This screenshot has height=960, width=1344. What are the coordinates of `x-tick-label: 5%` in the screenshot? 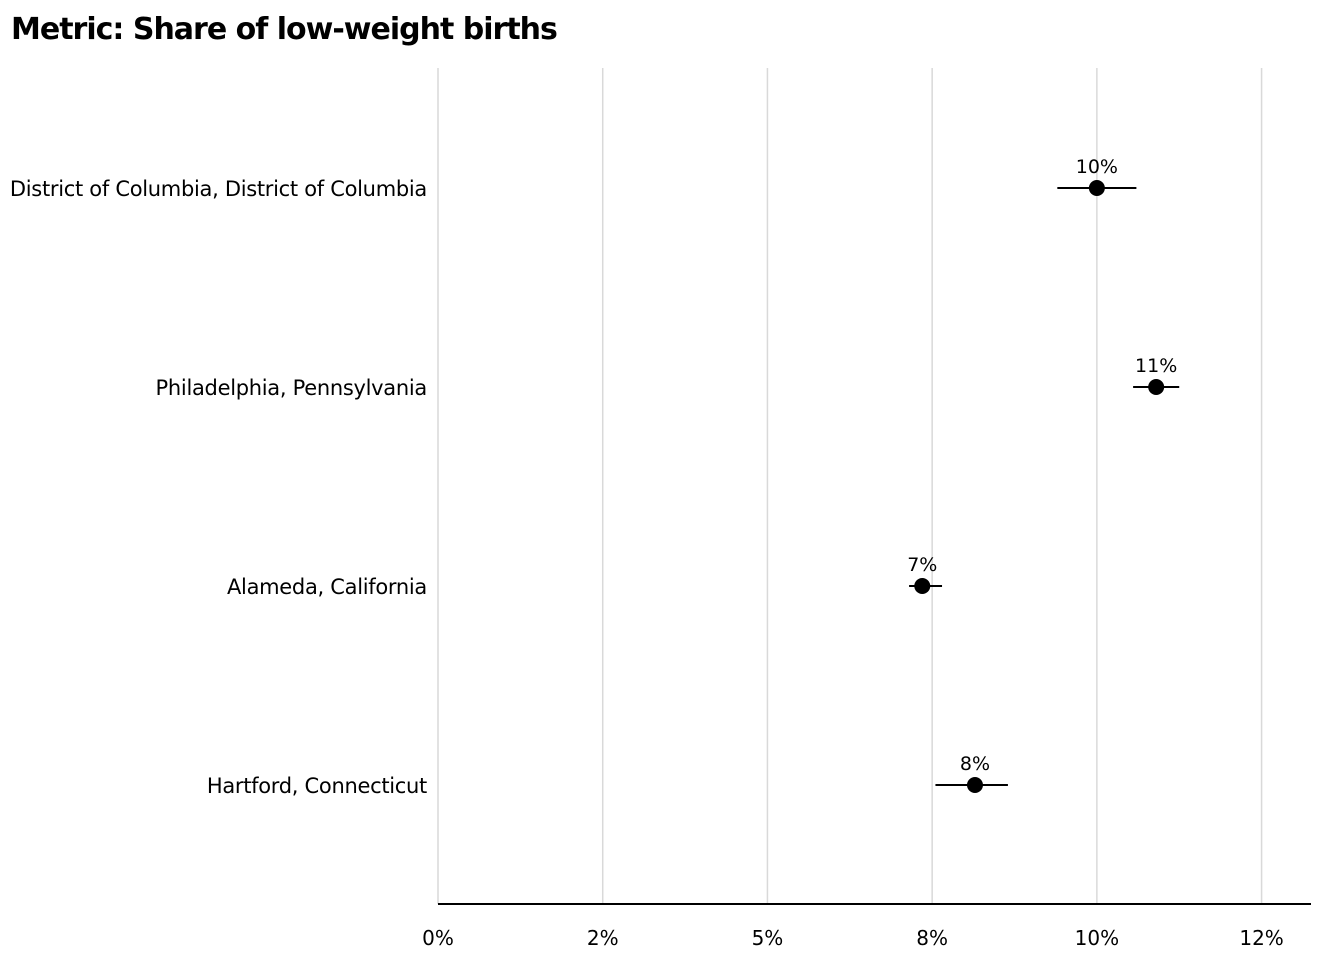 It's located at (768, 938).